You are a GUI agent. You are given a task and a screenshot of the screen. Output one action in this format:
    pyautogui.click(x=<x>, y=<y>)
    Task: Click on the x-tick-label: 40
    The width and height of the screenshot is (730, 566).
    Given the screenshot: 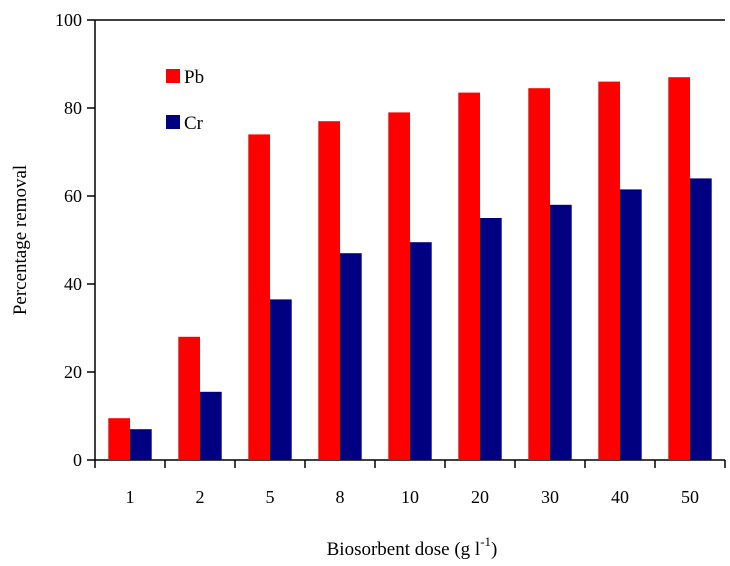 What is the action you would take?
    pyautogui.click(x=620, y=497)
    